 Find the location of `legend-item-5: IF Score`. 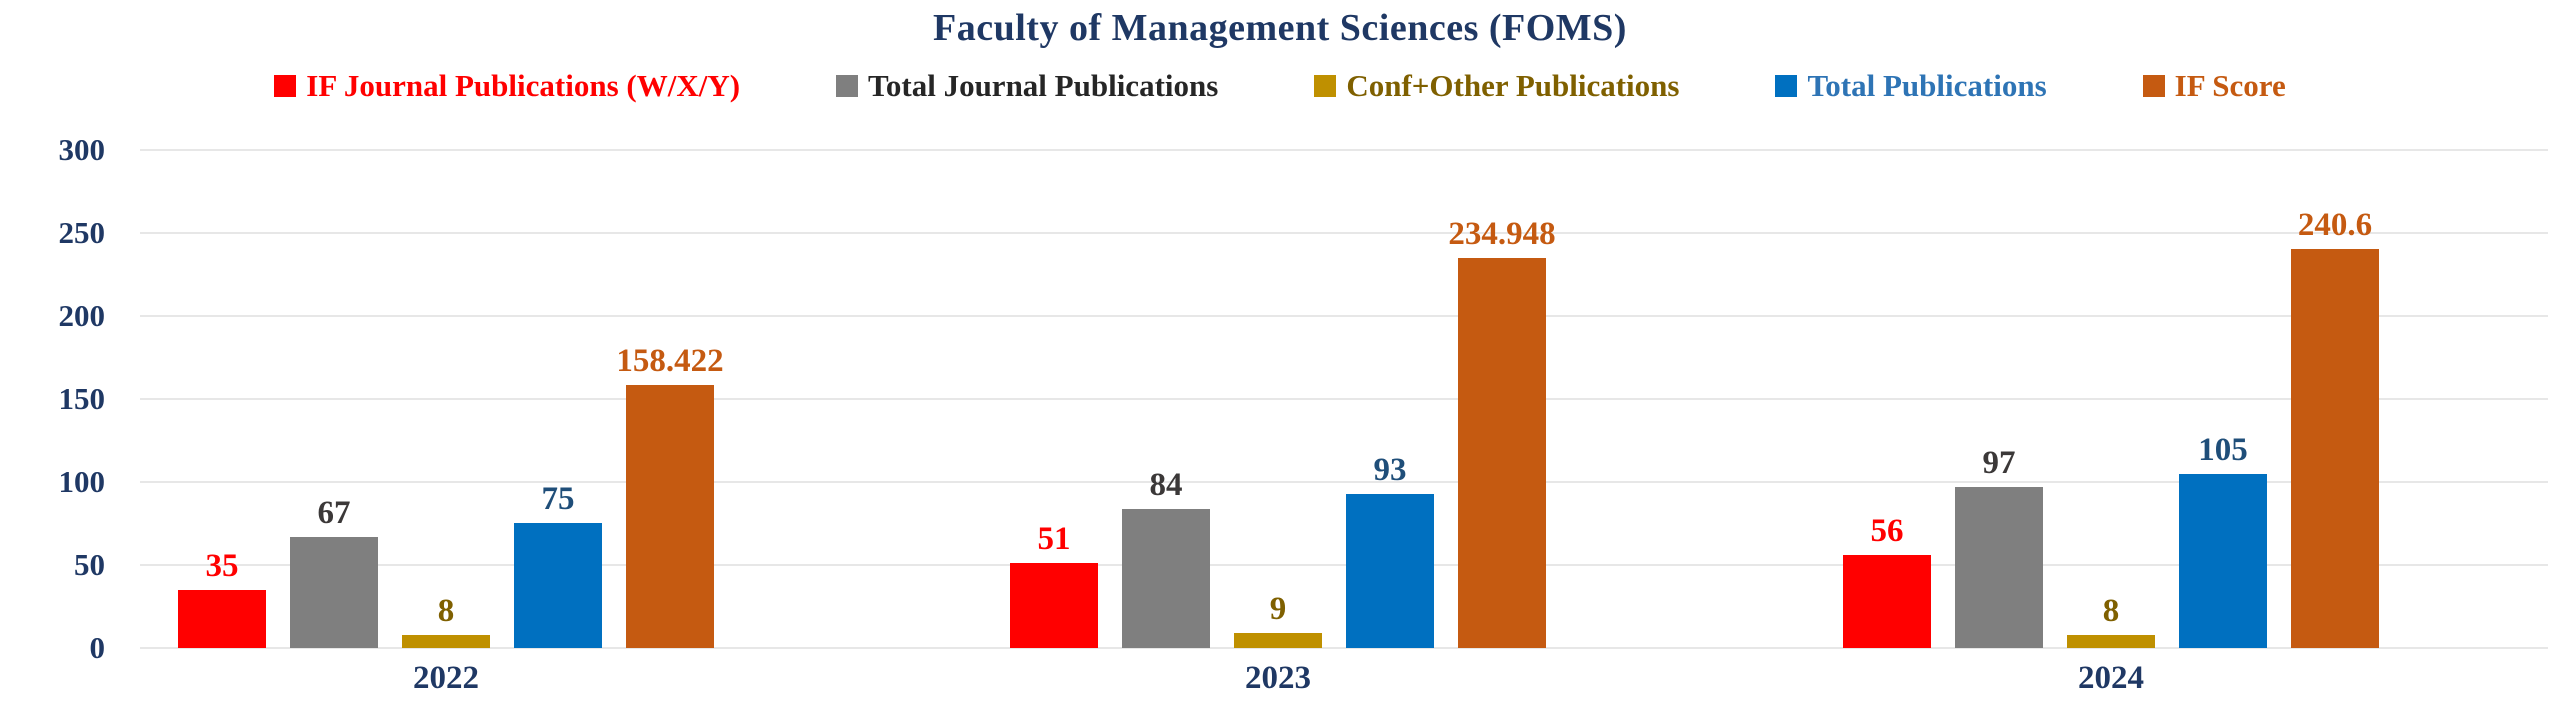

legend-item-5: IF Score is located at coordinates (2214, 86).